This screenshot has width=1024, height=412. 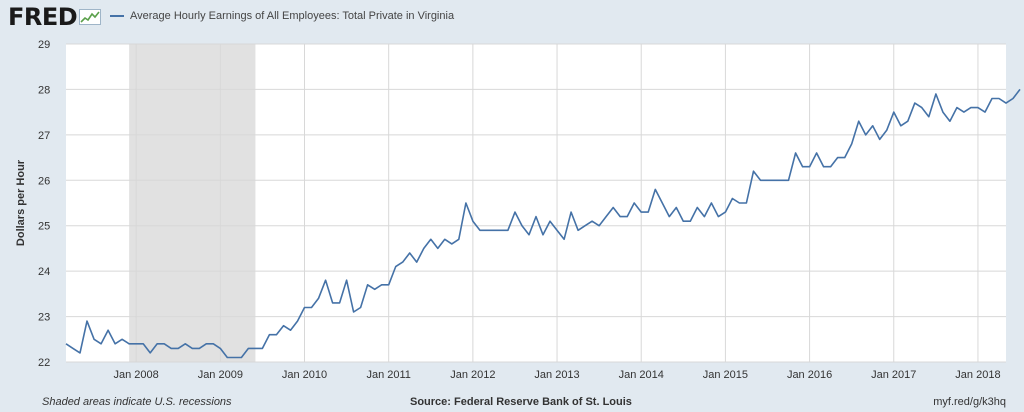 I want to click on y-tick-label: 23, so click(x=44, y=318).